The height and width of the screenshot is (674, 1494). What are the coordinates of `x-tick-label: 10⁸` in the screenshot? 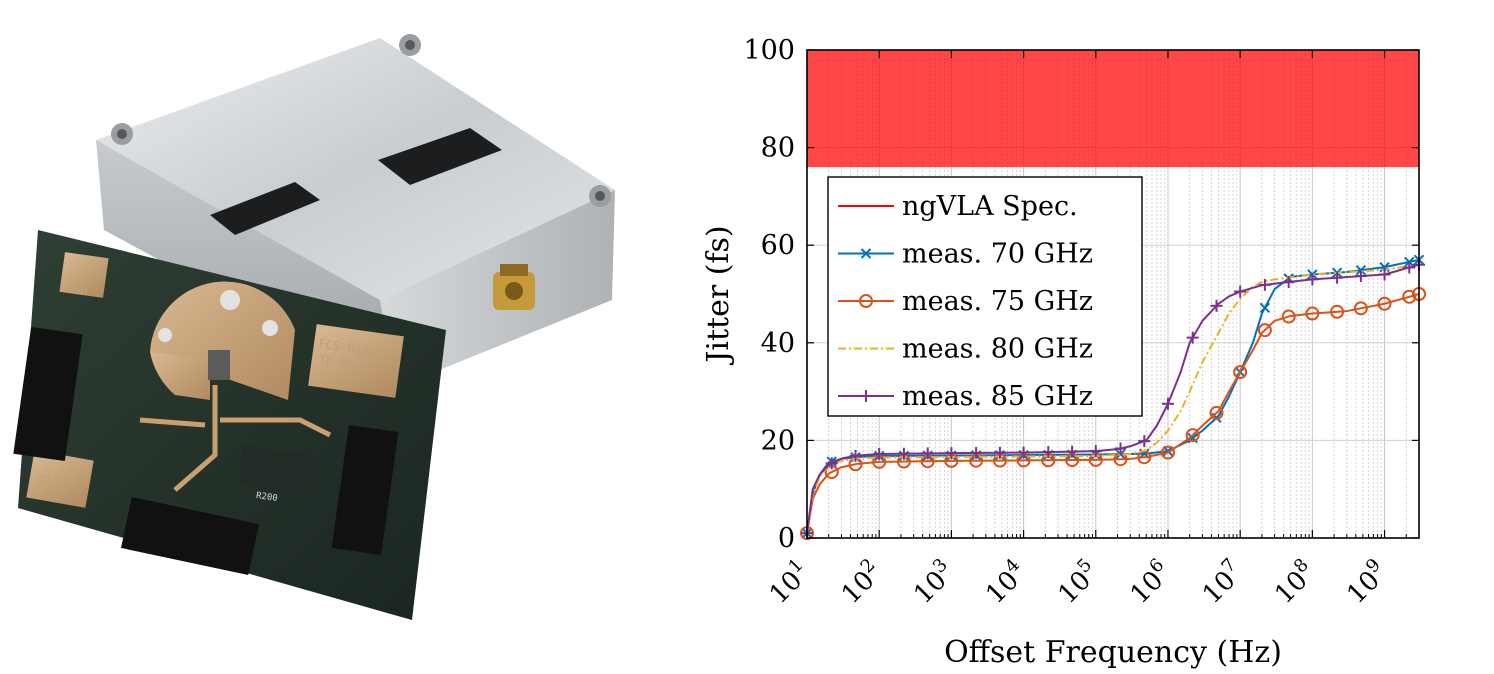 It's located at (1294, 582).